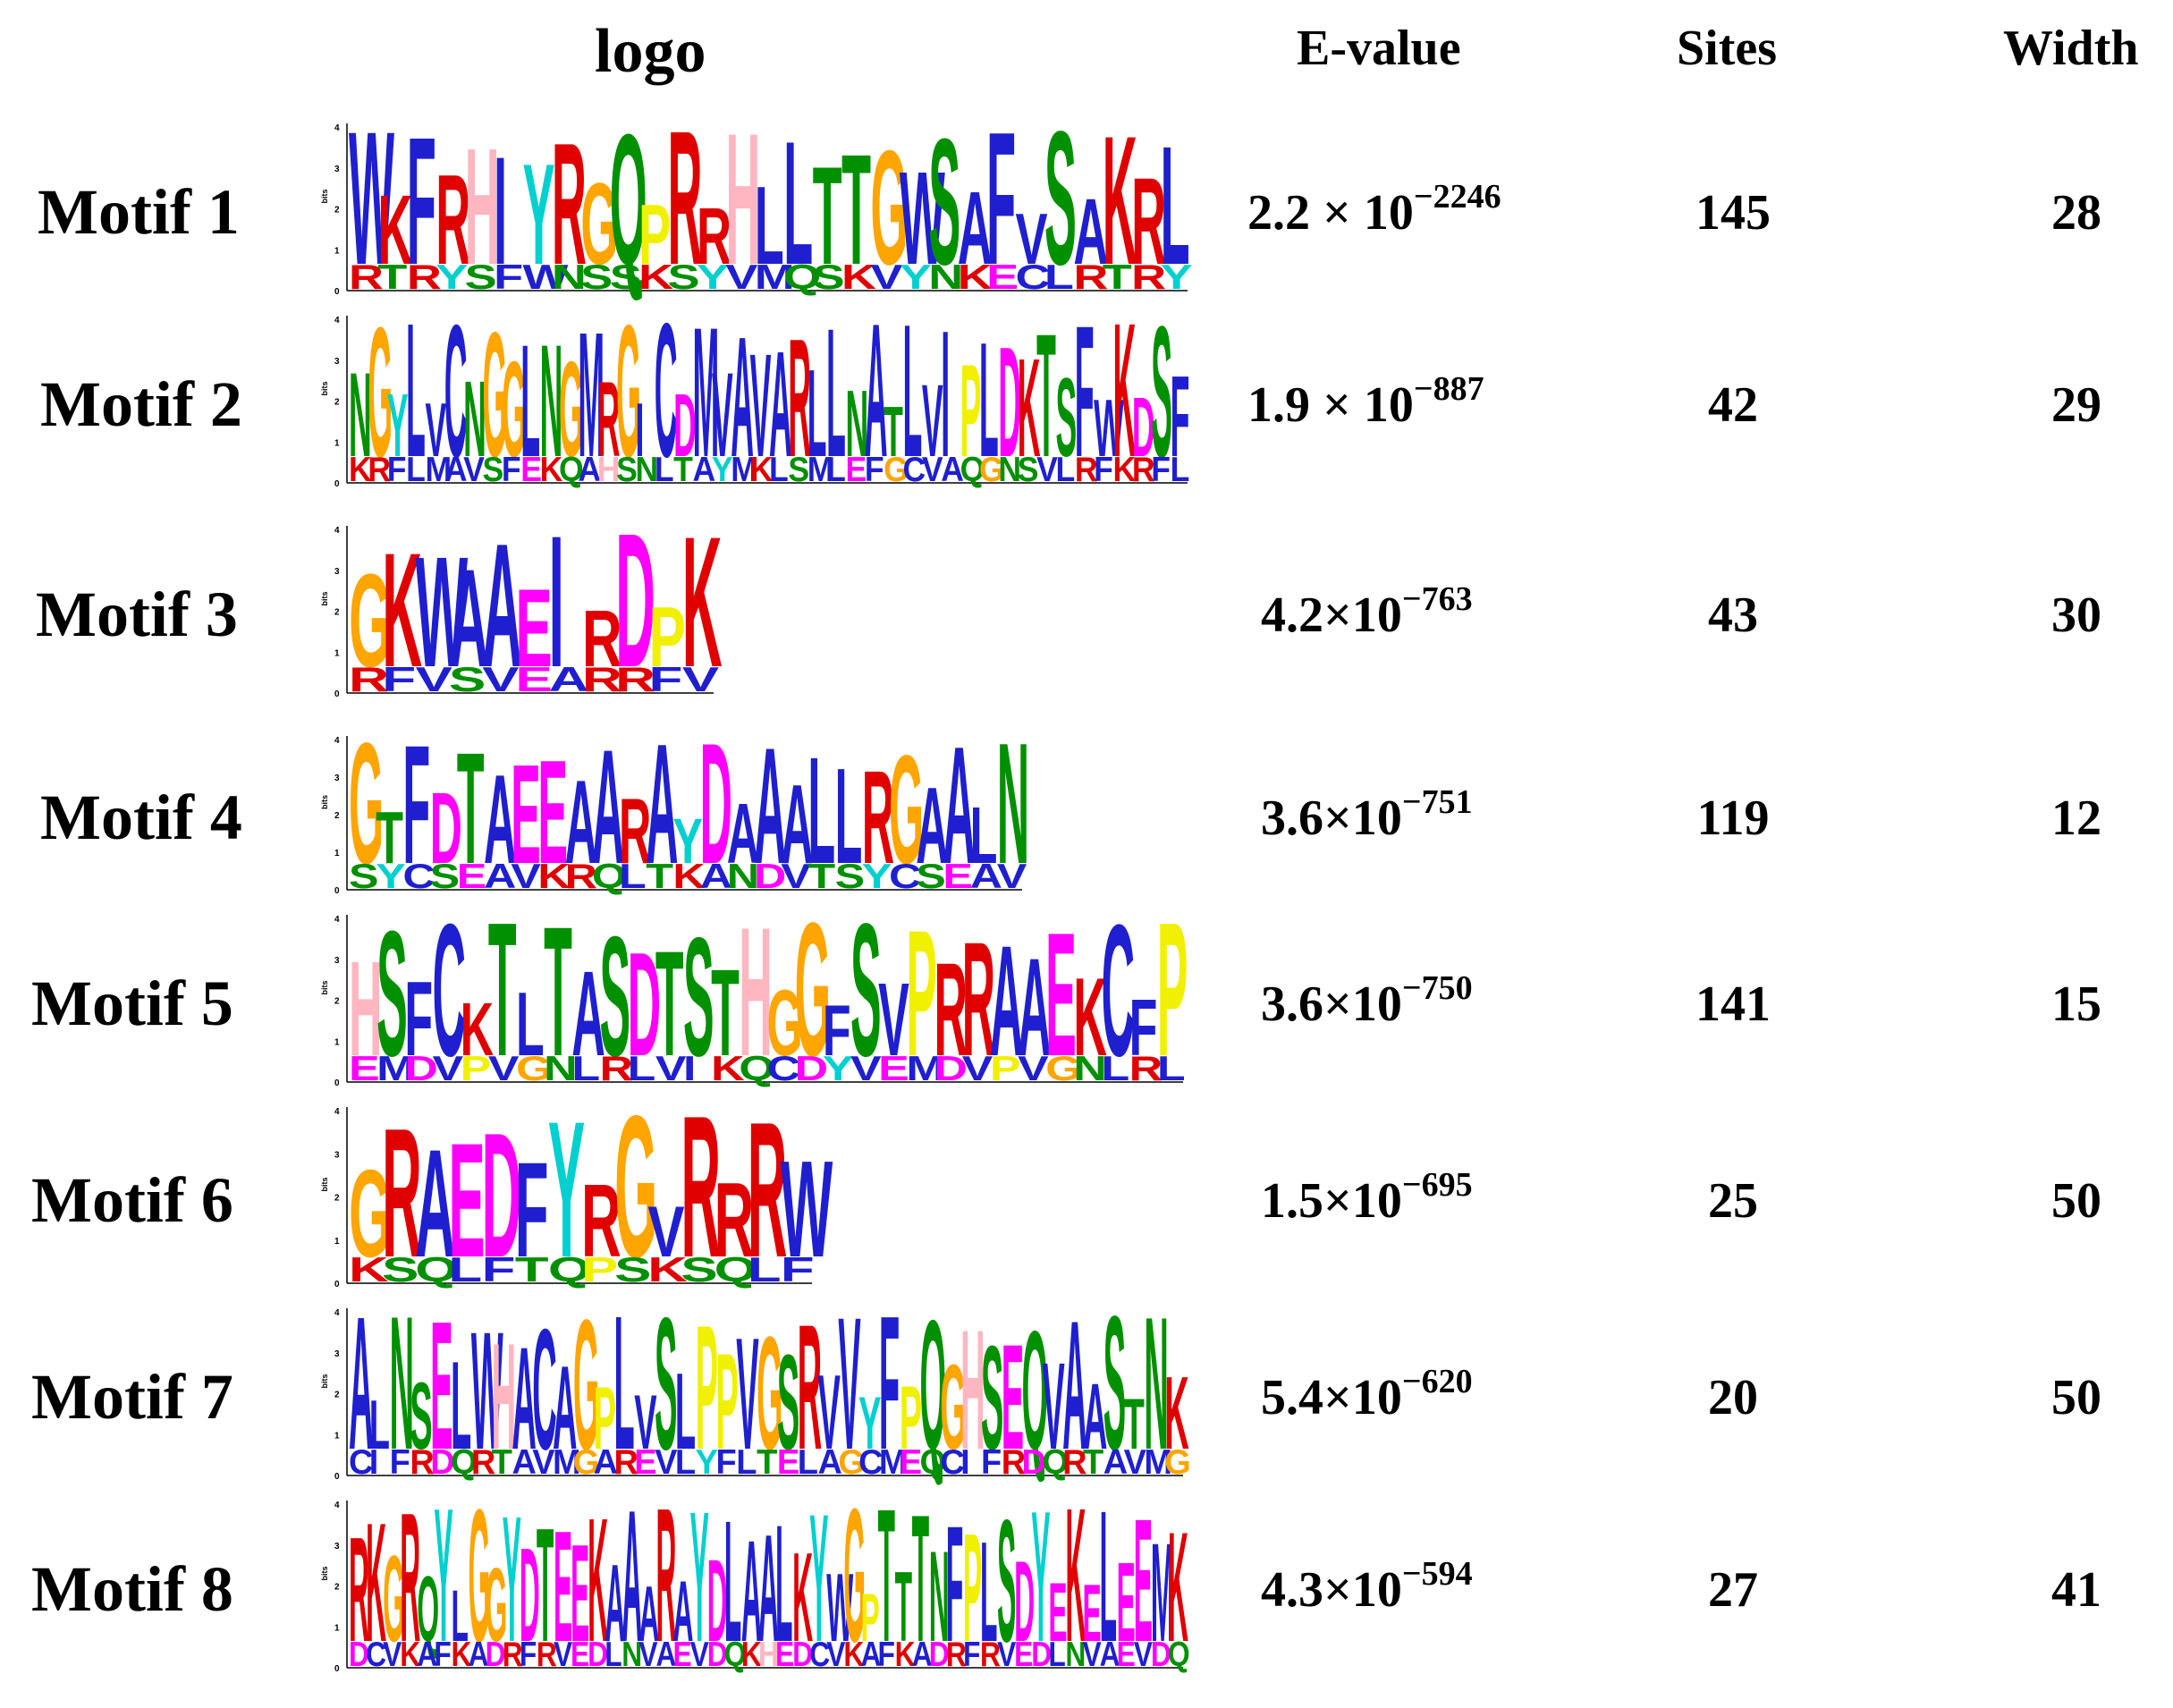  What do you see at coordinates (1367, 1395) in the screenshot?
I see `evalue-cell: 5.4×10−620` at bounding box center [1367, 1395].